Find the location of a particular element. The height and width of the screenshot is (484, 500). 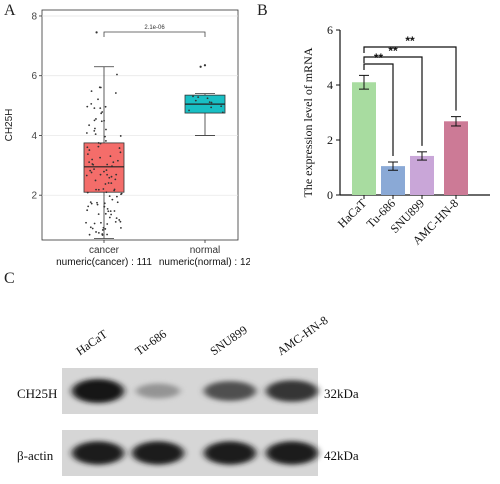

tick-label-x: normal is located at coordinates (205, 250).